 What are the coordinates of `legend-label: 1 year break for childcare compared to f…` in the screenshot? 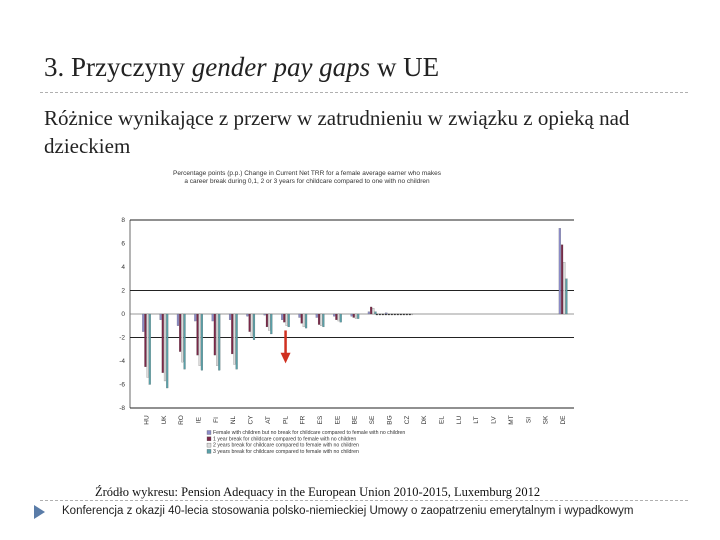 It's located at (284, 439).